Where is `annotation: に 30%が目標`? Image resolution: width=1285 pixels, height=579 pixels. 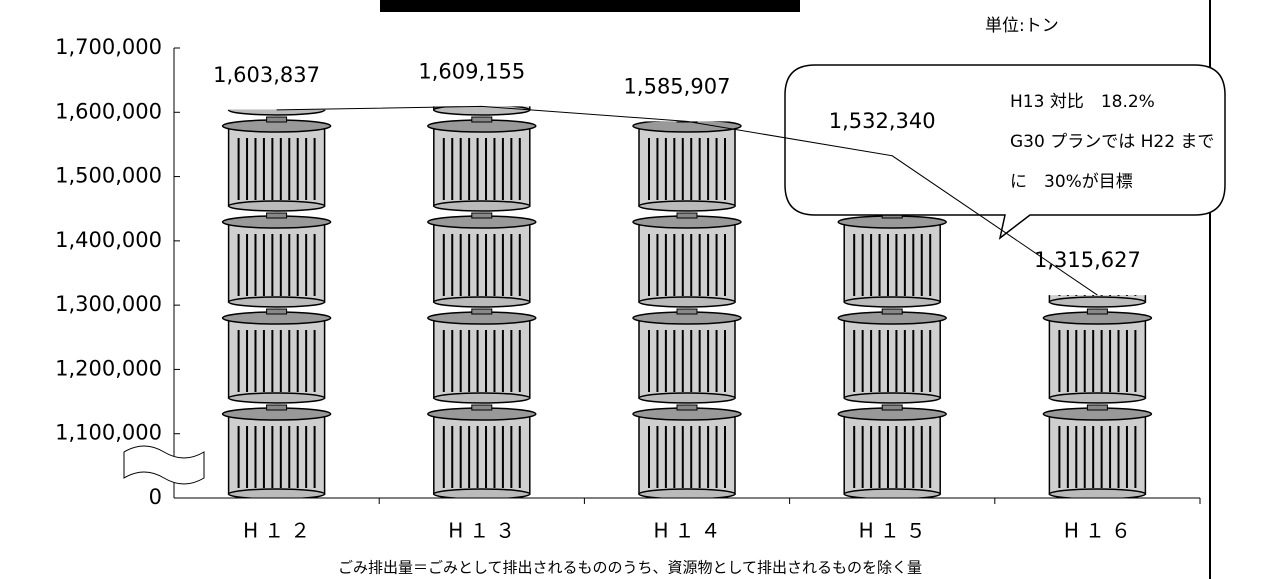
annotation: に 30%が目標 is located at coordinates (1071, 182).